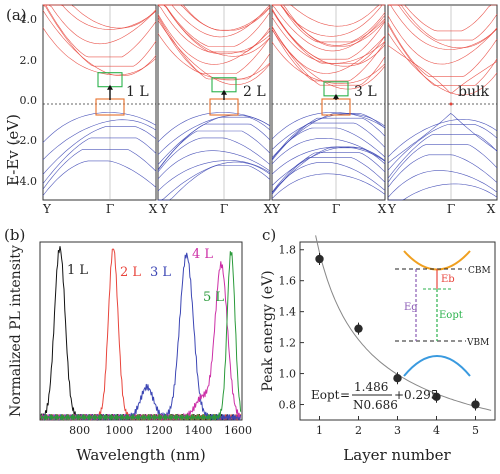  I want to click on formula-eq: =, so click(345, 395).